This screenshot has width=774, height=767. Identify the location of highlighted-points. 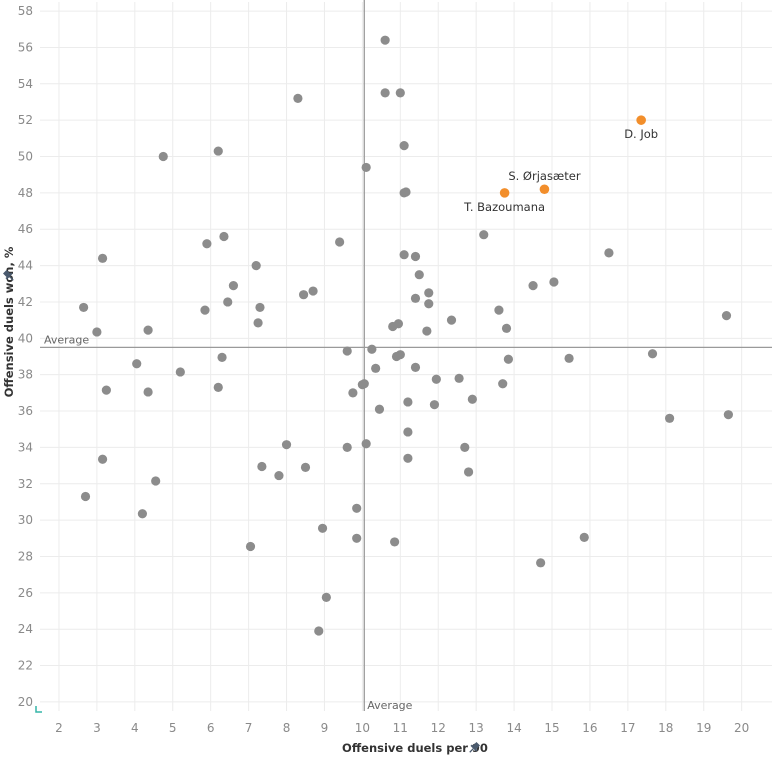
(572, 156).